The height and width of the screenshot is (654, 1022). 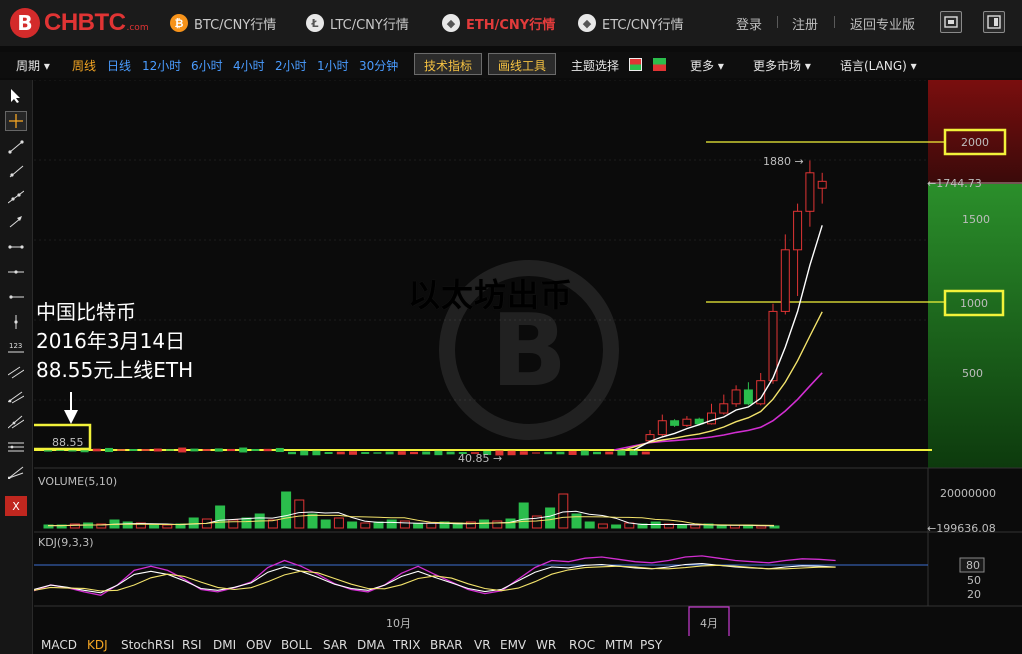 I want to click on extended-line-icon, so click(x=16, y=197).